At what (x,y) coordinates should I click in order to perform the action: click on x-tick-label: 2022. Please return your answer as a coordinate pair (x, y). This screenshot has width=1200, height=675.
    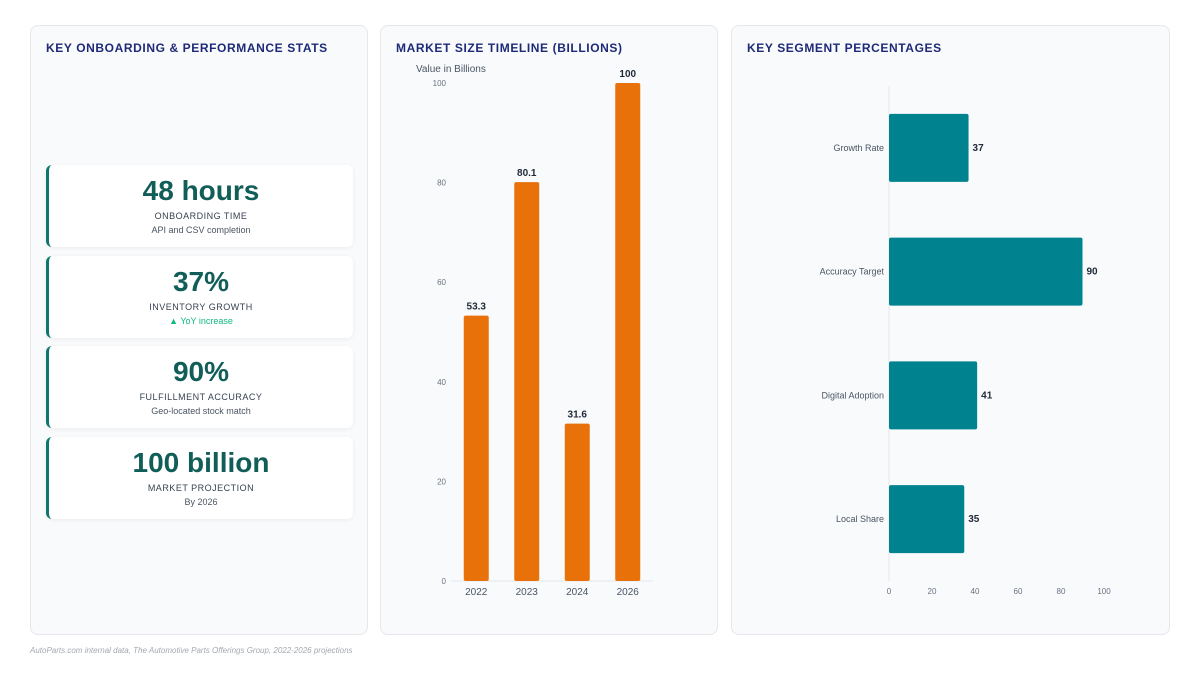
    Looking at the image, I should click on (476, 592).